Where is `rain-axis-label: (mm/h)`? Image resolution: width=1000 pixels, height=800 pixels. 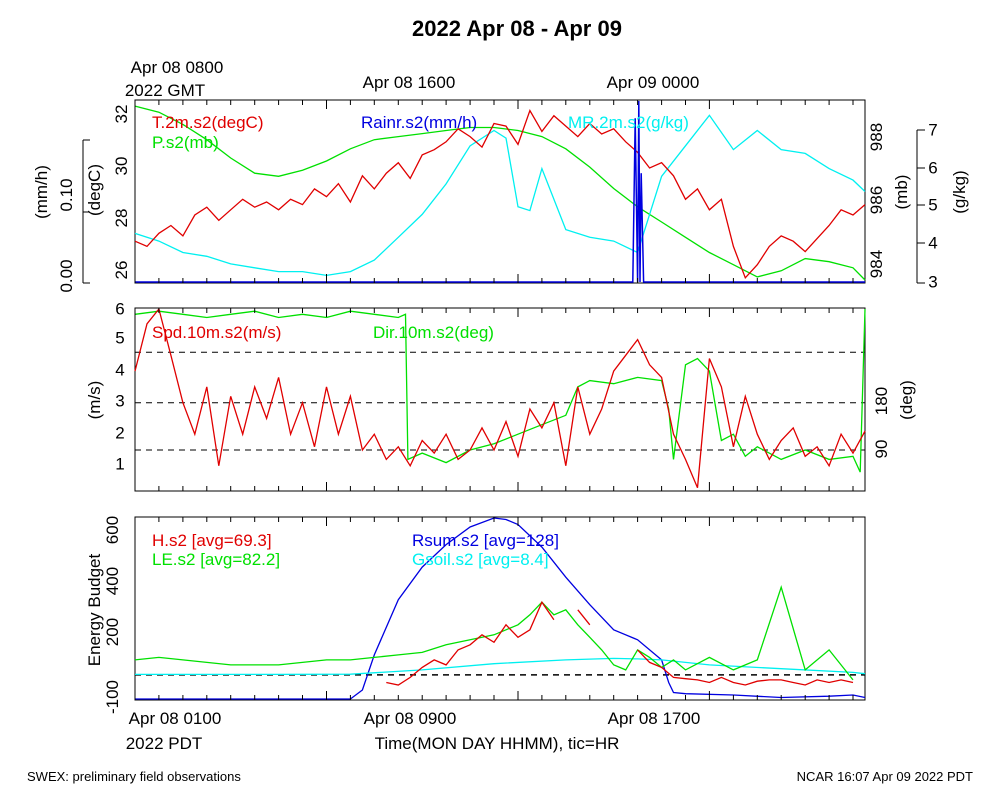 rain-axis-label: (mm/h) is located at coordinates (41, 192).